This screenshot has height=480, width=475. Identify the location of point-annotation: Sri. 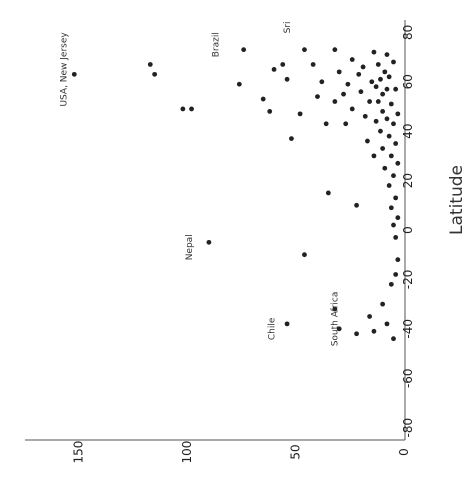
(288, 27).